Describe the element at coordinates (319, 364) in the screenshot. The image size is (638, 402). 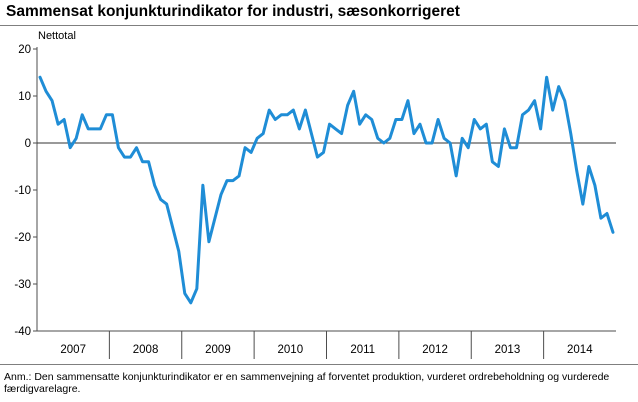
I see `footer-divider` at that location.